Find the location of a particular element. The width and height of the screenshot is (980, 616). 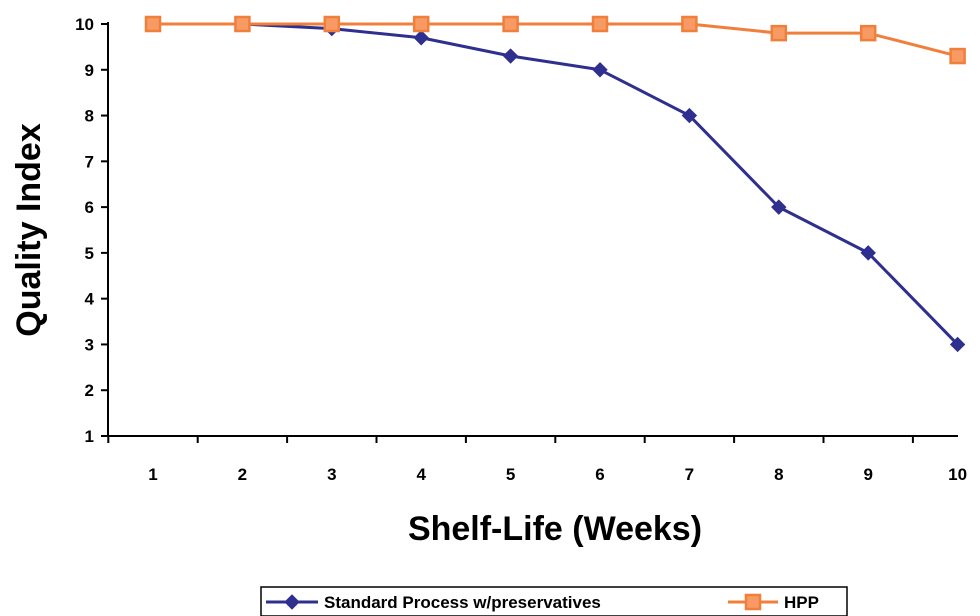

legend-item-2: HPP is located at coordinates (773, 602).